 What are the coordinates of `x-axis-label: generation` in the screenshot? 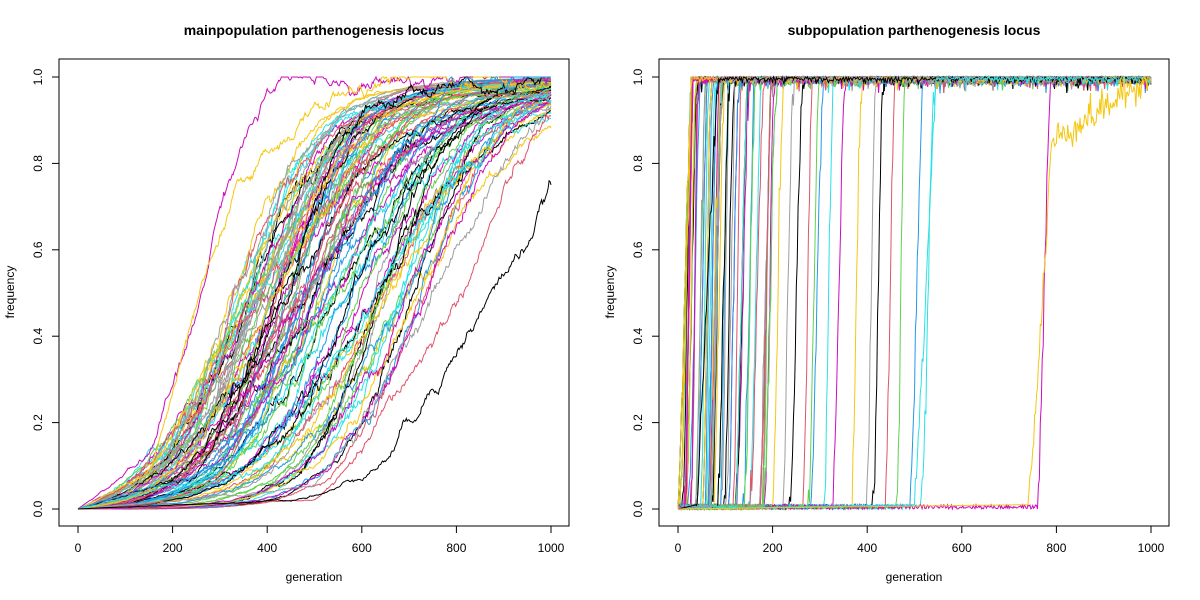 It's located at (914, 577).